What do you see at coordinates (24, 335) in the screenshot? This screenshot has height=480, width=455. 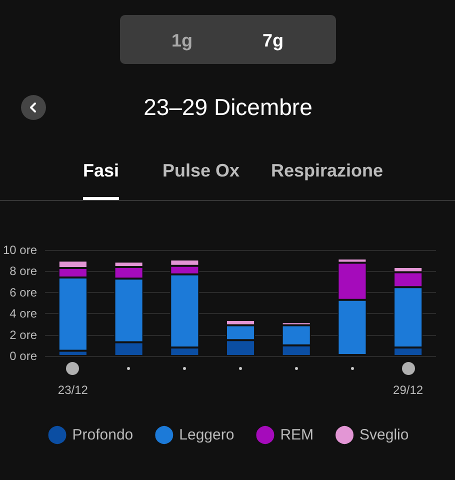 I see `y-tick-label: 2 ore` at bounding box center [24, 335].